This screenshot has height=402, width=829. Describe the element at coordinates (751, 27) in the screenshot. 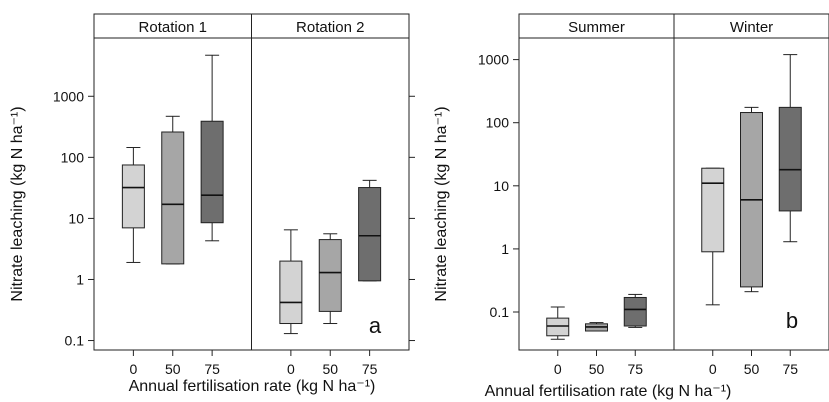

I see `facet-title: Winter` at that location.